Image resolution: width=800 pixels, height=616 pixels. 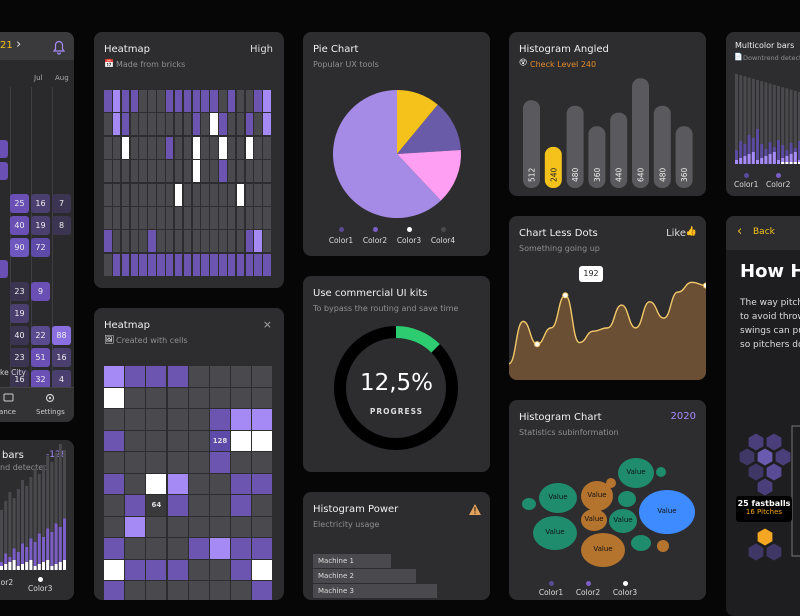 What do you see at coordinates (764, 232) in the screenshot?
I see `back-button: Back` at bounding box center [764, 232].